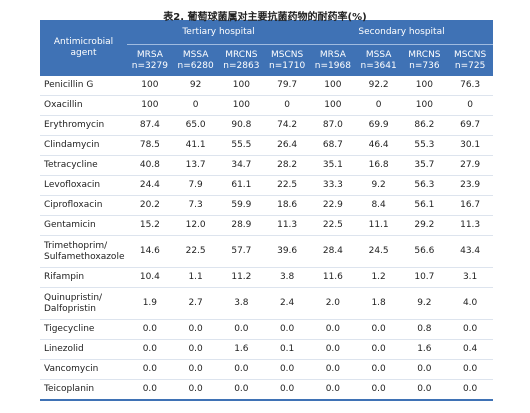 The height and width of the screenshot is (413, 530). I want to click on value-cell: 3.8, so click(287, 277).